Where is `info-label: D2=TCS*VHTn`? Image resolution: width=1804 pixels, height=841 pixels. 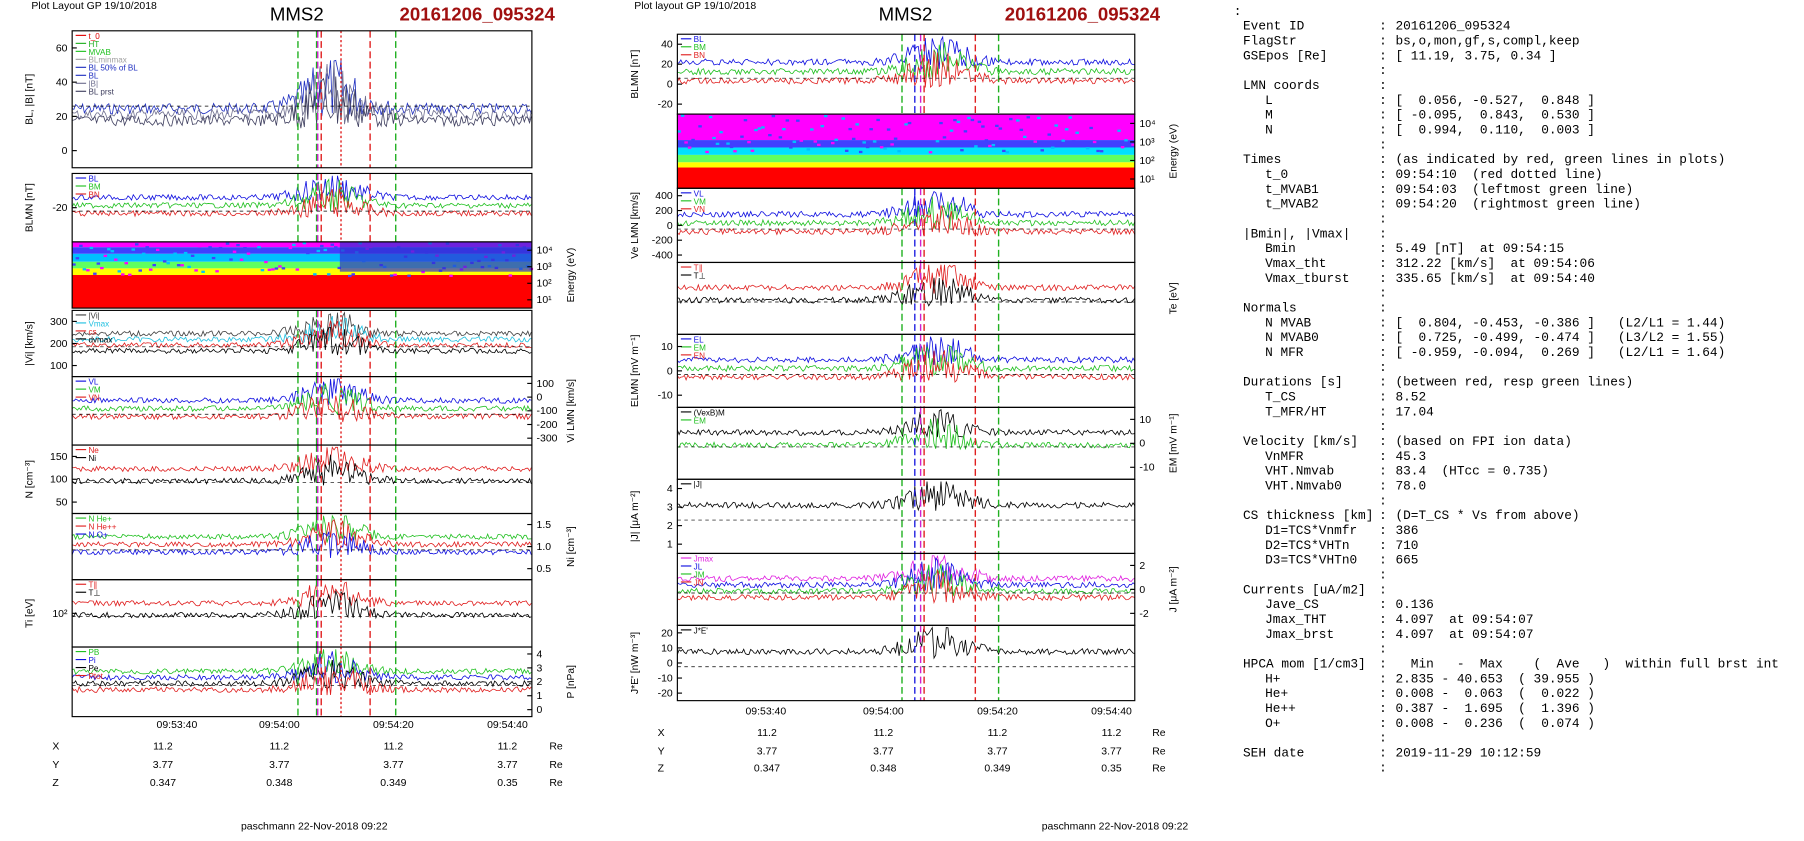 info-label: D2=TCS*VHTn is located at coordinates (1307, 545).